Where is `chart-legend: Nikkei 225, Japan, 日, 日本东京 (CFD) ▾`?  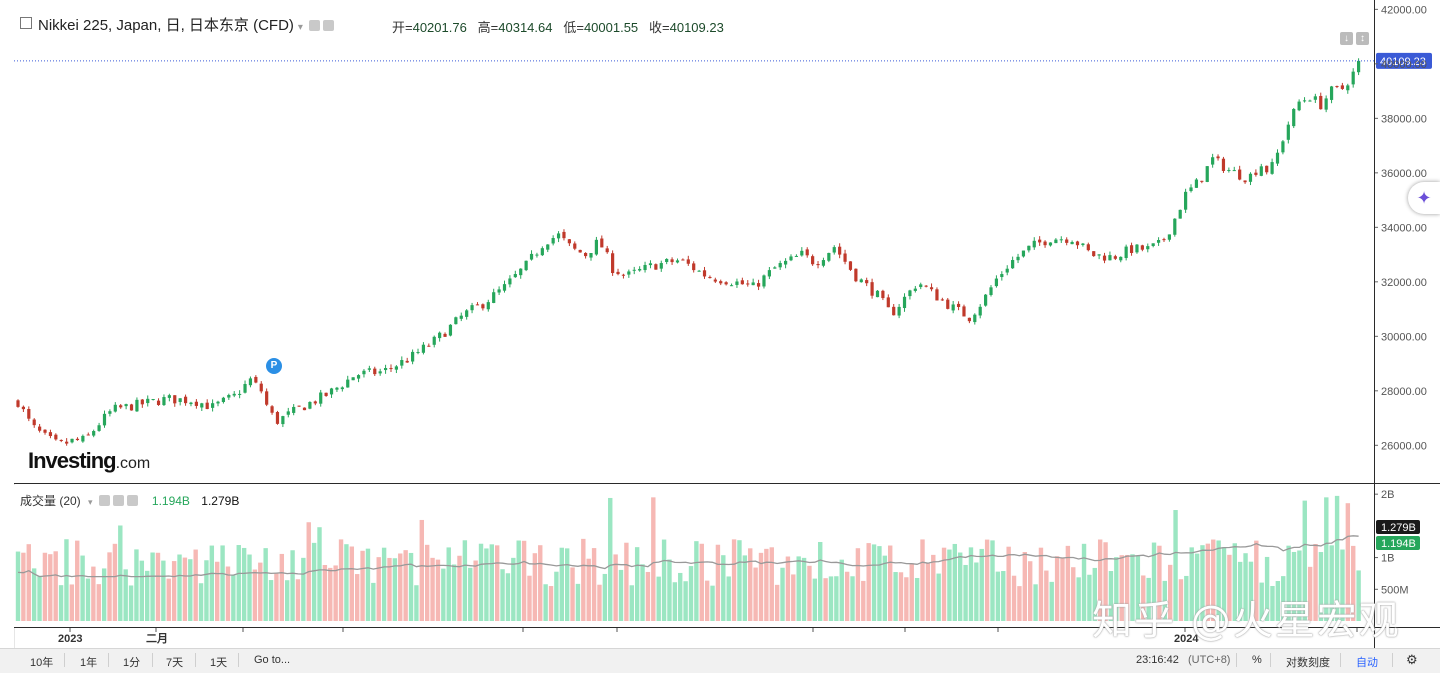 chart-legend: Nikkei 225, Japan, 日, 日本东京 (CFD) ▾ is located at coordinates (178, 24).